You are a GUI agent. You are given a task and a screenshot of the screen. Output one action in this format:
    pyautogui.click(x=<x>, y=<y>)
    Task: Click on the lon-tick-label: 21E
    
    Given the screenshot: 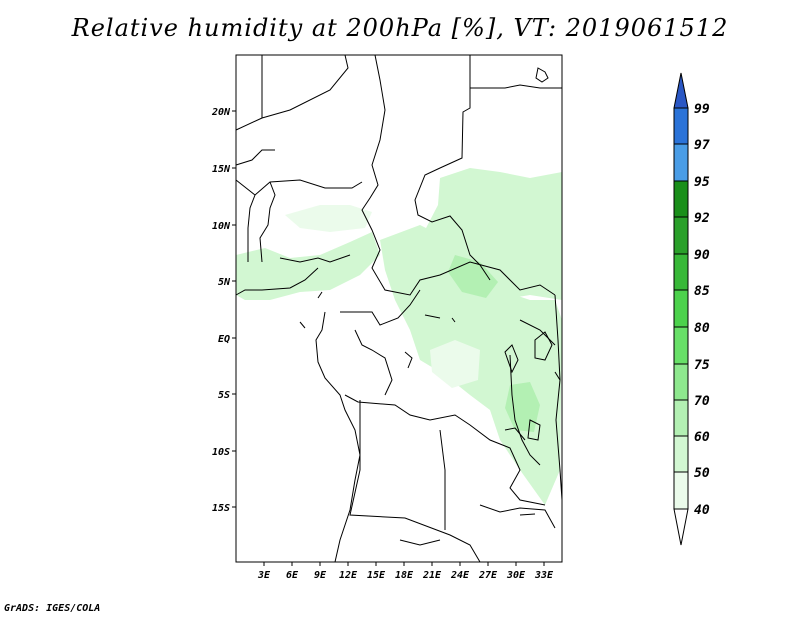 What is the action you would take?
    pyautogui.click(x=432, y=575)
    